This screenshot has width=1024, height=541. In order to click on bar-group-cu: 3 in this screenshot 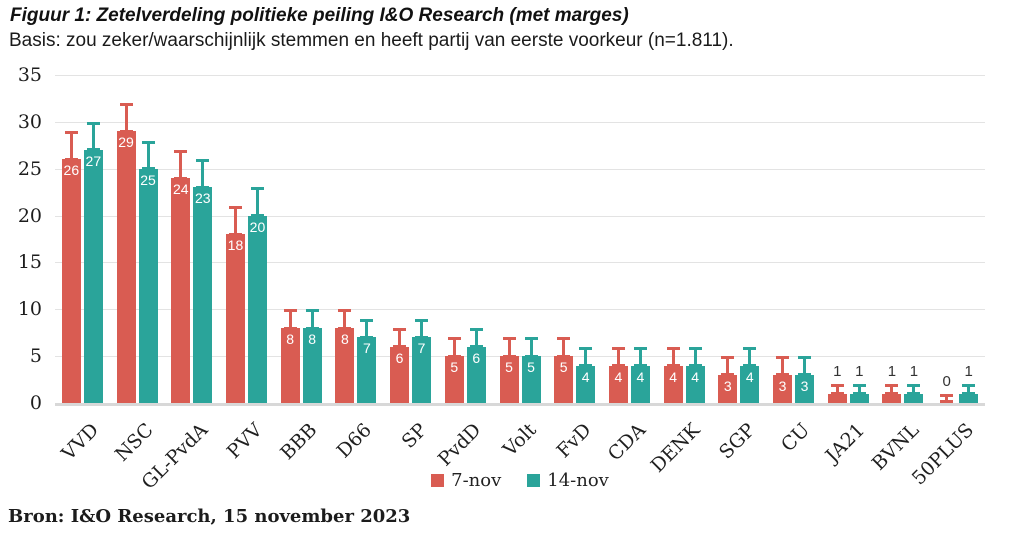, I will do `click(805, 239)`.